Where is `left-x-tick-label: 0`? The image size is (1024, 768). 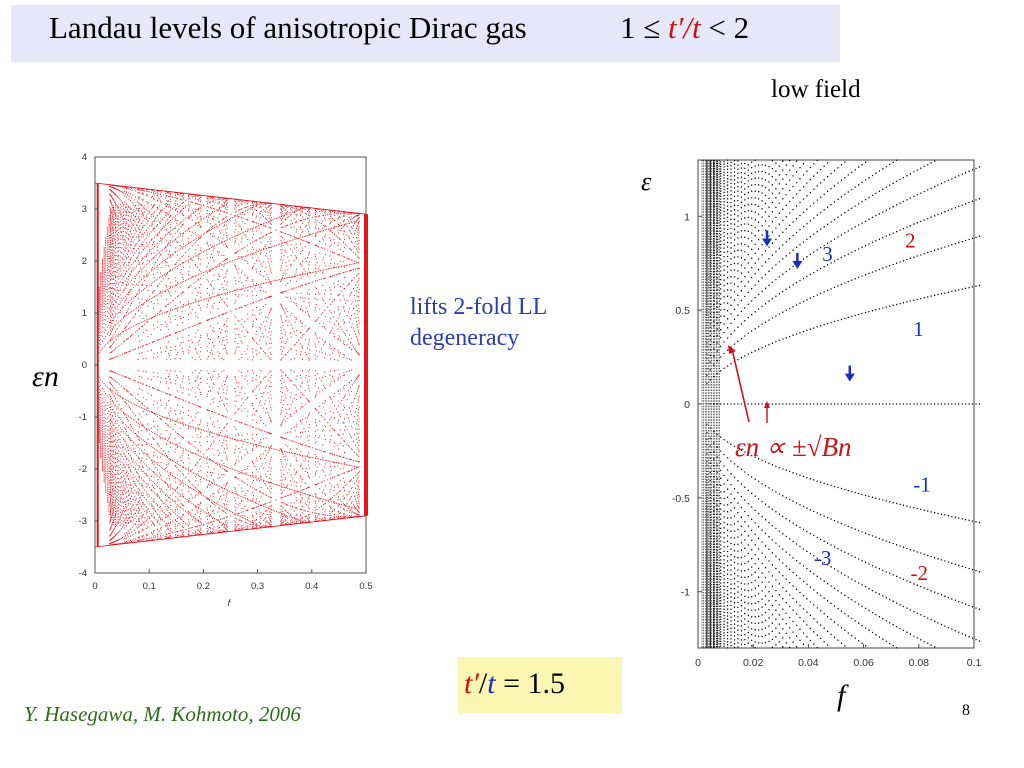
left-x-tick-label: 0 is located at coordinates (94, 586).